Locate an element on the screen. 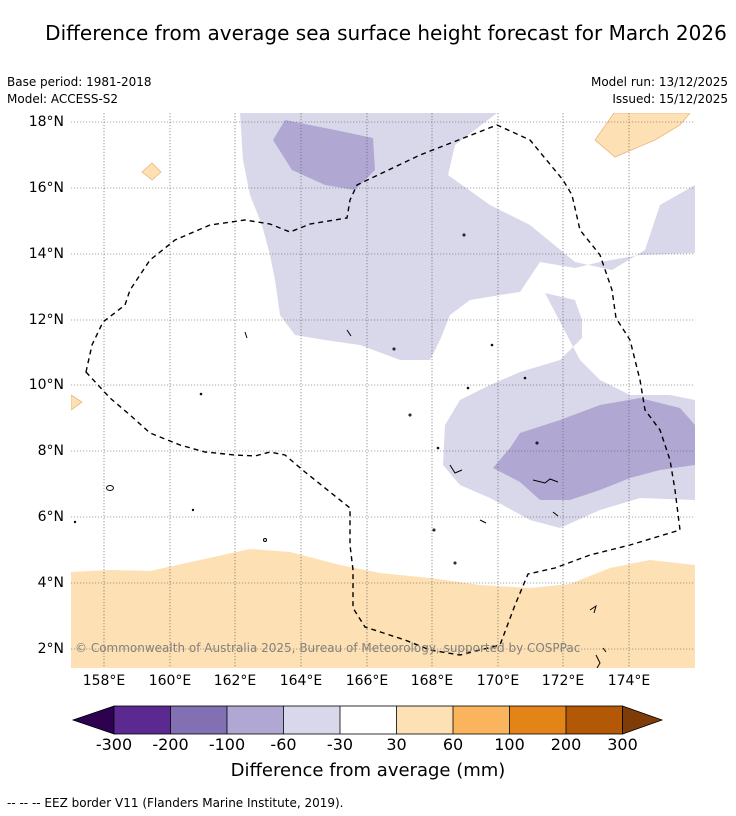 This screenshot has width=736, height=816. colorbar-tick-label: -30 is located at coordinates (340, 744).